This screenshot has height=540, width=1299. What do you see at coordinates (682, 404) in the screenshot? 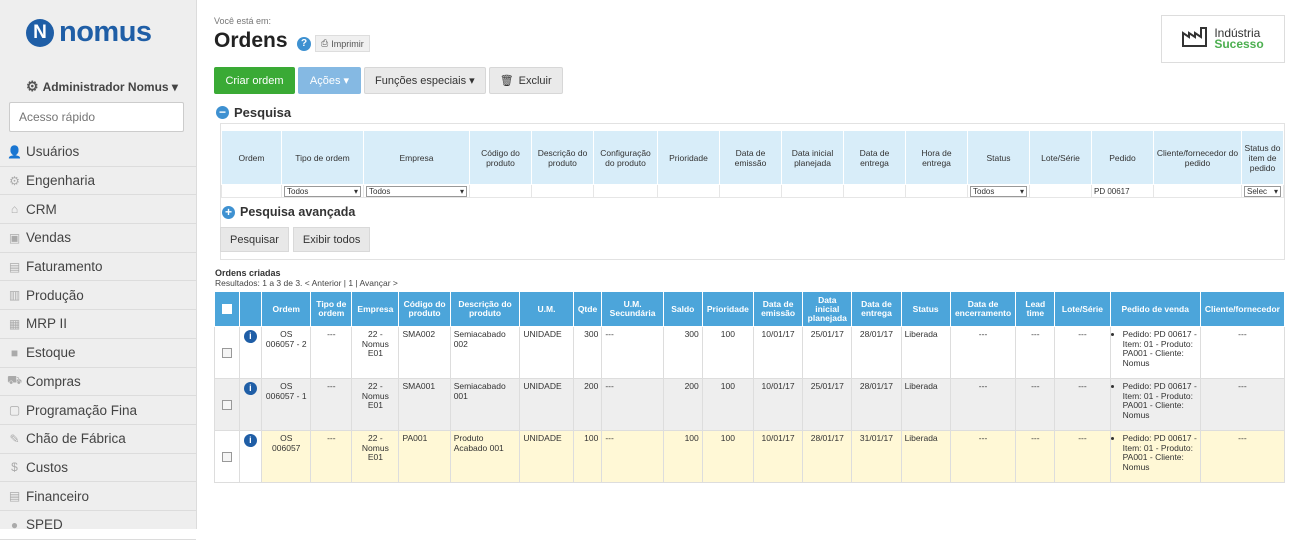
I see `cell-saldo: 200` at bounding box center [682, 404].